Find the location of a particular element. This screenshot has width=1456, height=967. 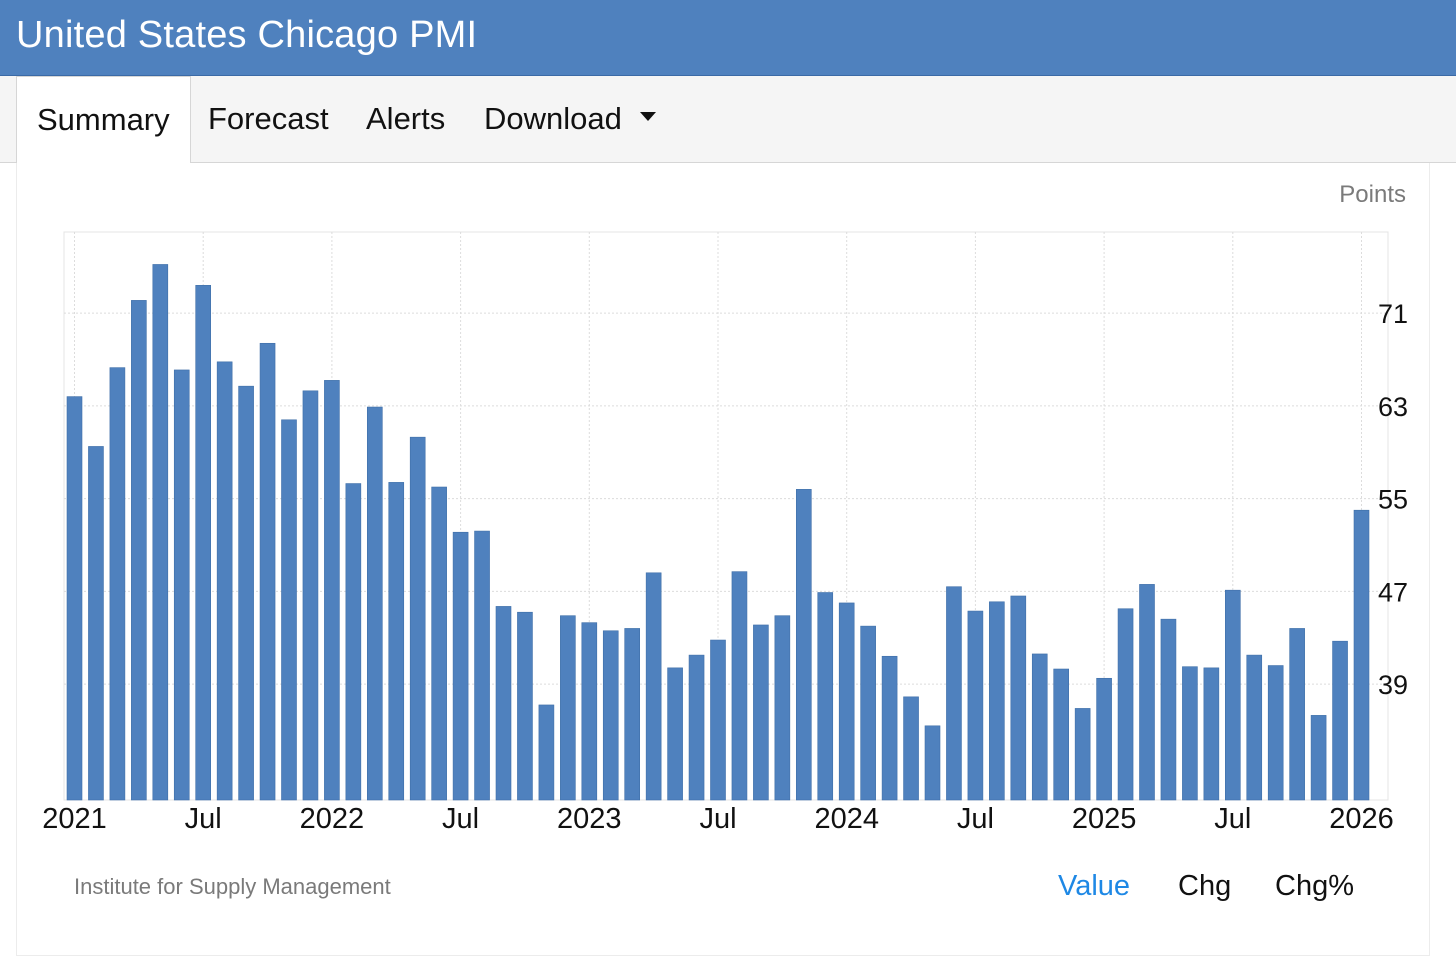

tab-forecast-label: Forecast is located at coordinates (268, 118).